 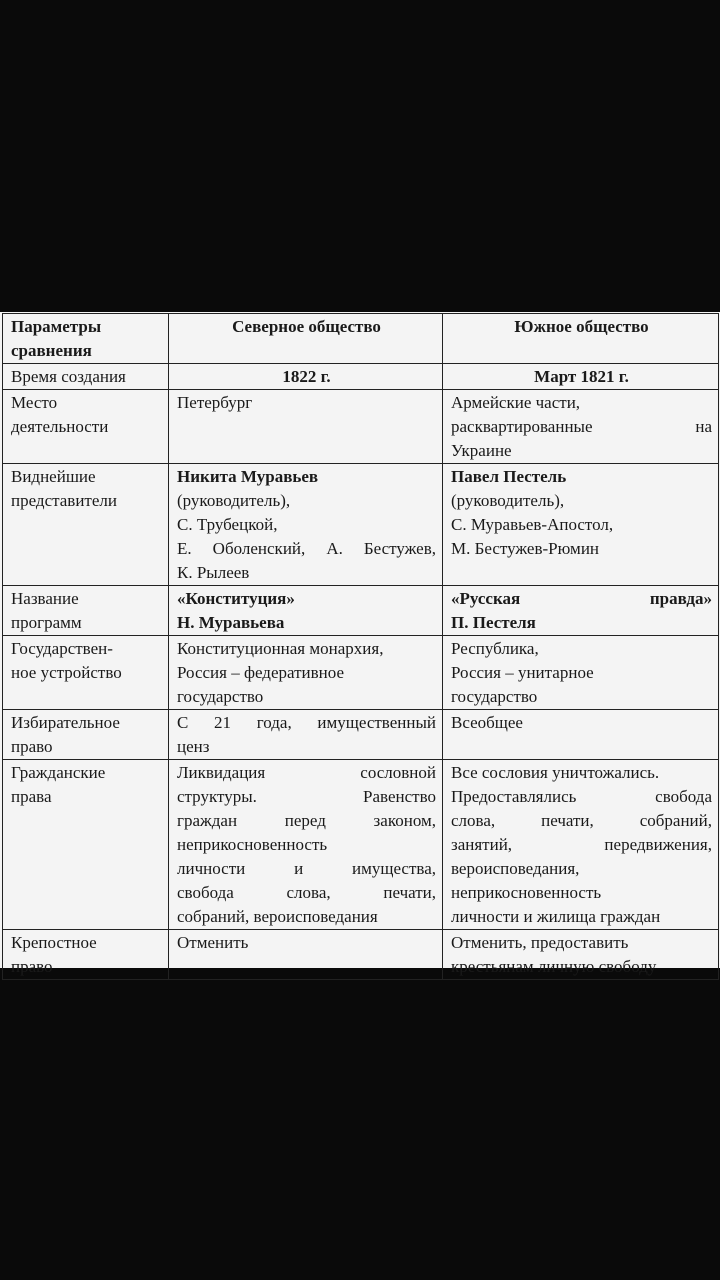 What do you see at coordinates (213, 942) in the screenshot?
I see `cell-line: Отменить` at bounding box center [213, 942].